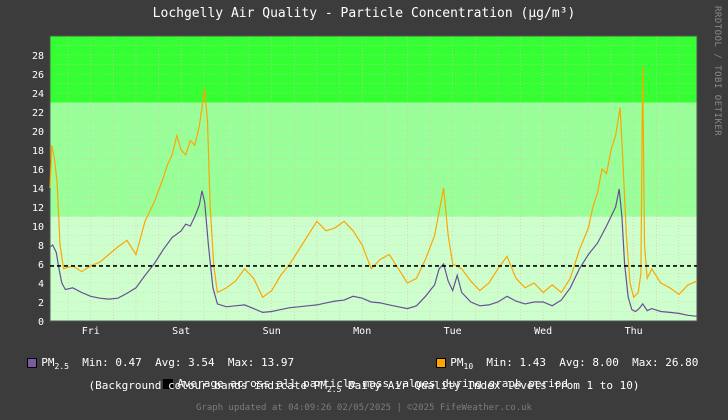  Describe the element at coordinates (665, 362) in the screenshot. I see `pm10-max: Max: 26.80` at that location.